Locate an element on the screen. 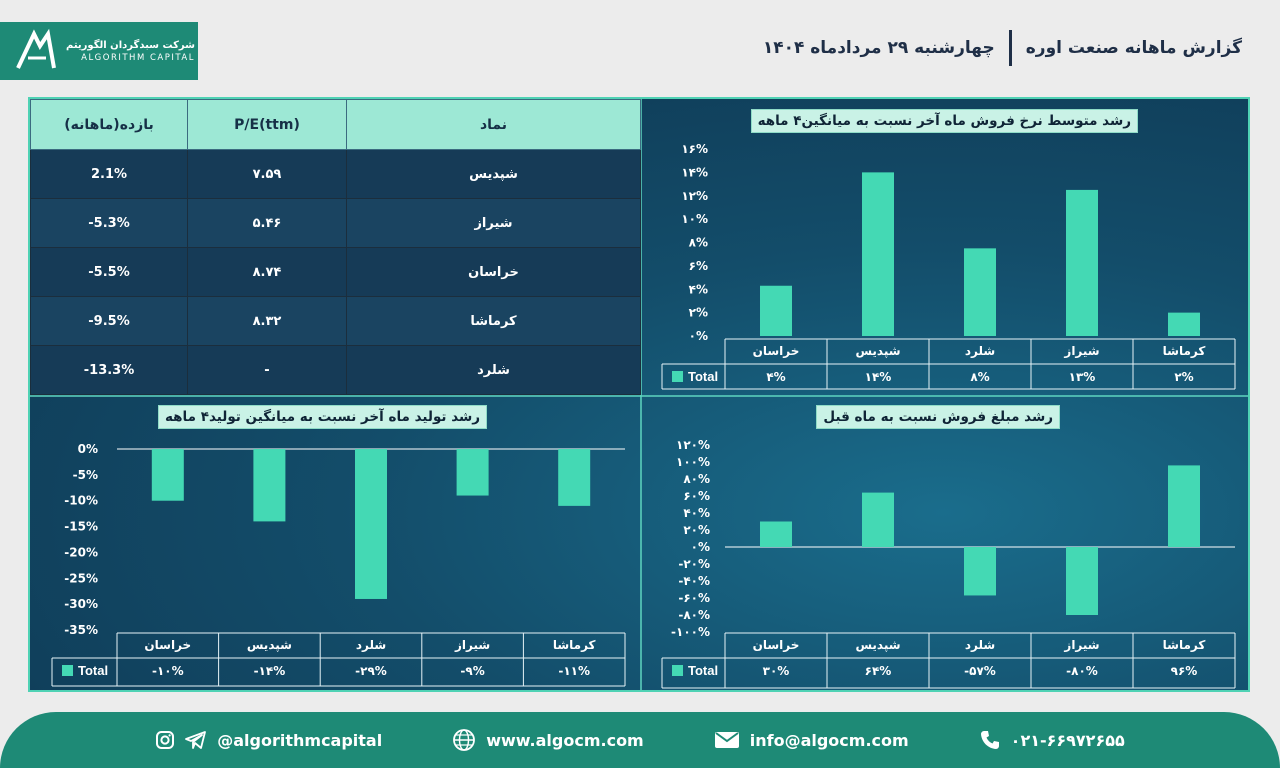 The height and width of the screenshot is (768, 1280). mail-icon is located at coordinates (726, 740).